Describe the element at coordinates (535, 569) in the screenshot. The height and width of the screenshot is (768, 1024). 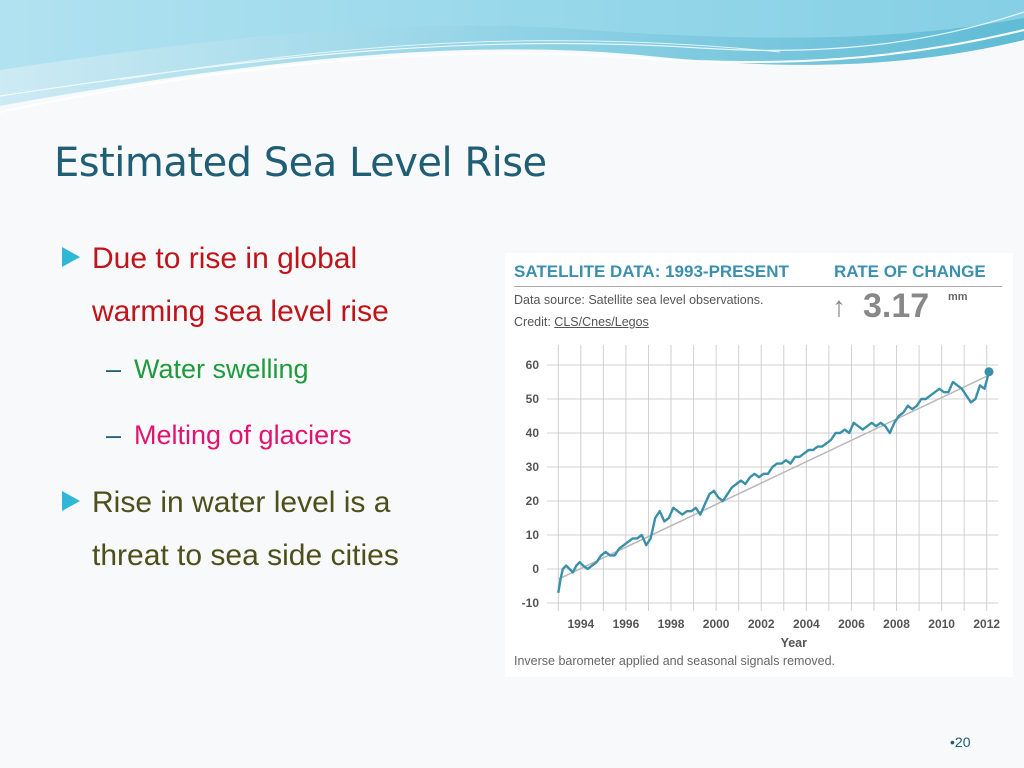
I see `y-tick-label: 0` at that location.